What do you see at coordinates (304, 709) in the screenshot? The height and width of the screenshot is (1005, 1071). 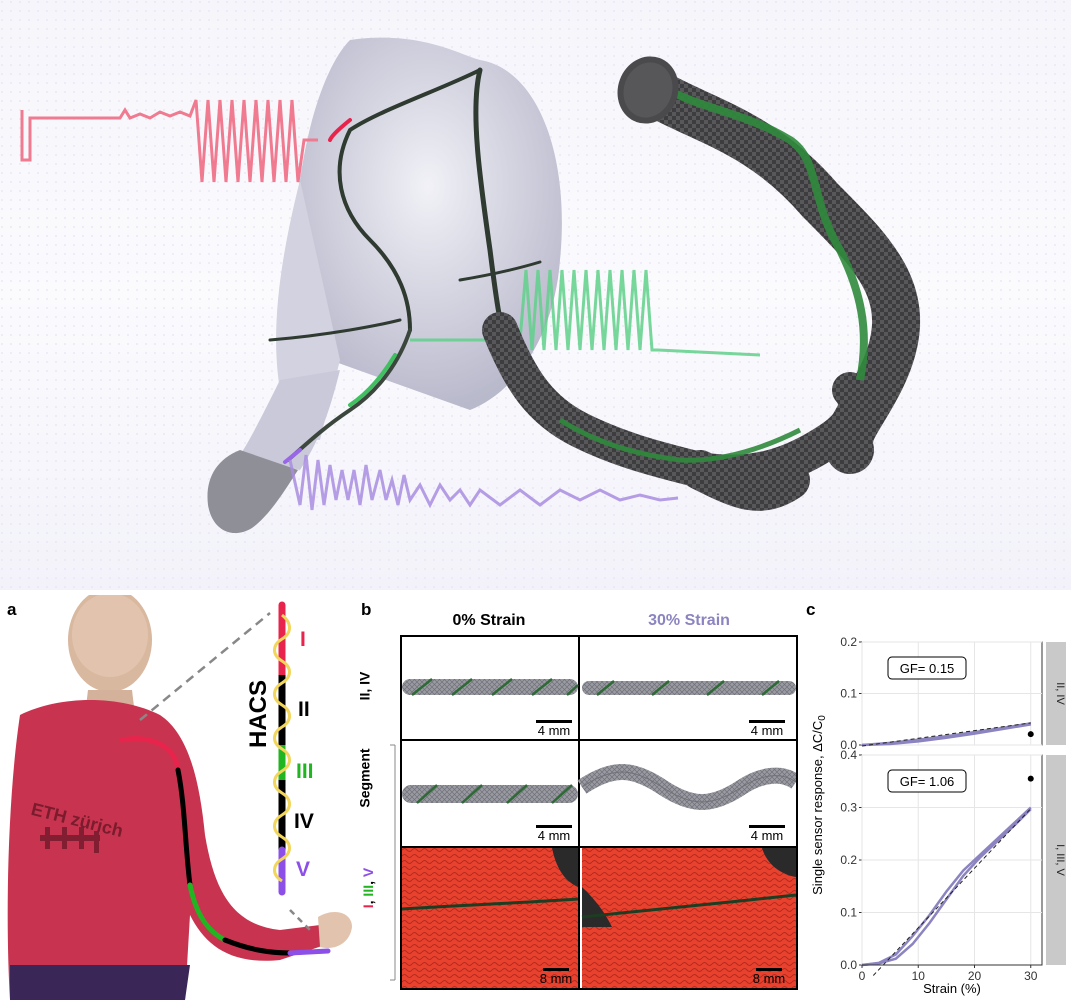 I see `segment-label-2: II` at bounding box center [304, 709].